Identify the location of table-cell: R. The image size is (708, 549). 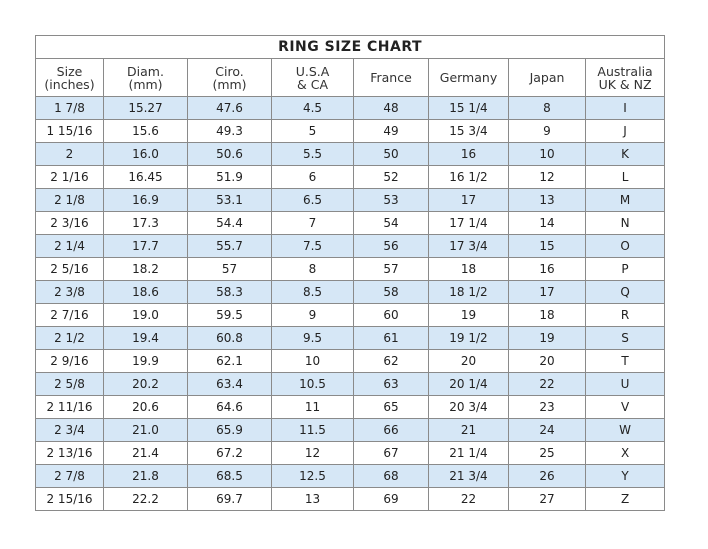
(625, 315).